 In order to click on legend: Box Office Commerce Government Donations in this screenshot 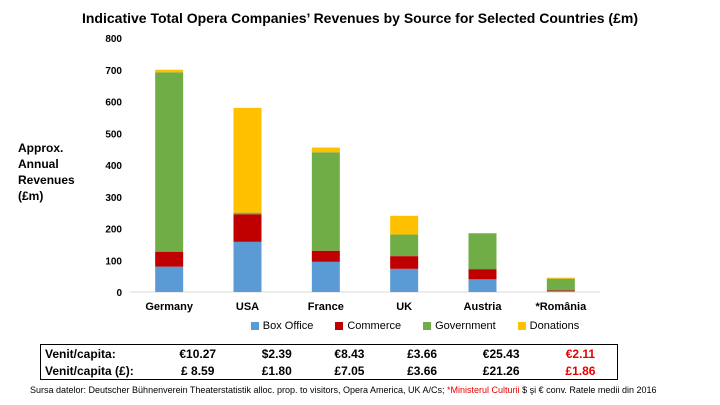, I will do `click(360, 326)`.